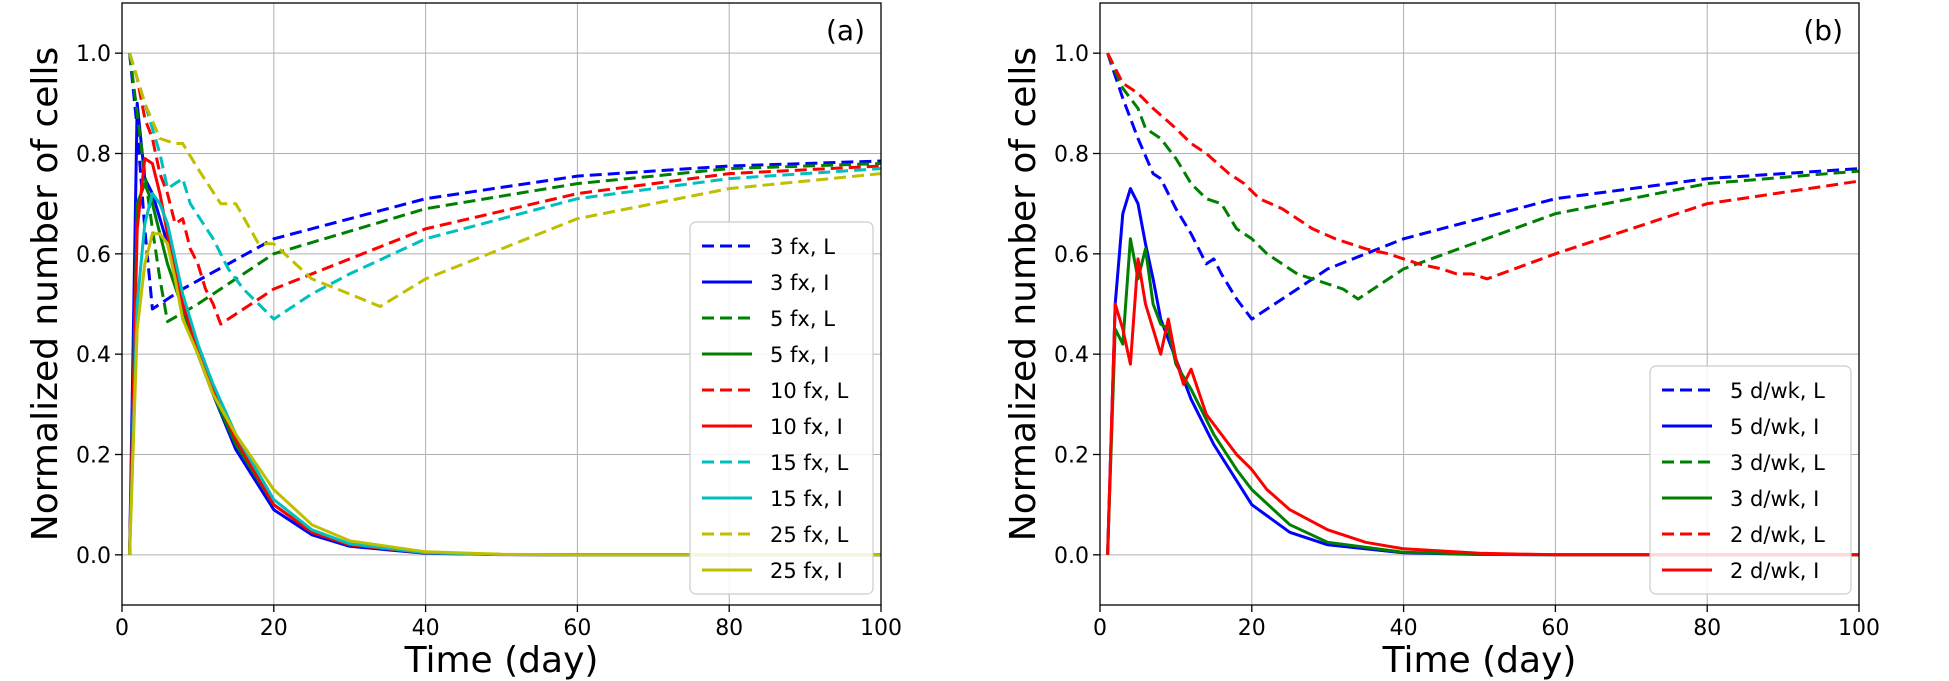 The image size is (1949, 681). What do you see at coordinates (802, 319) in the screenshot?
I see `legend-entry: 5 fx, L` at bounding box center [802, 319].